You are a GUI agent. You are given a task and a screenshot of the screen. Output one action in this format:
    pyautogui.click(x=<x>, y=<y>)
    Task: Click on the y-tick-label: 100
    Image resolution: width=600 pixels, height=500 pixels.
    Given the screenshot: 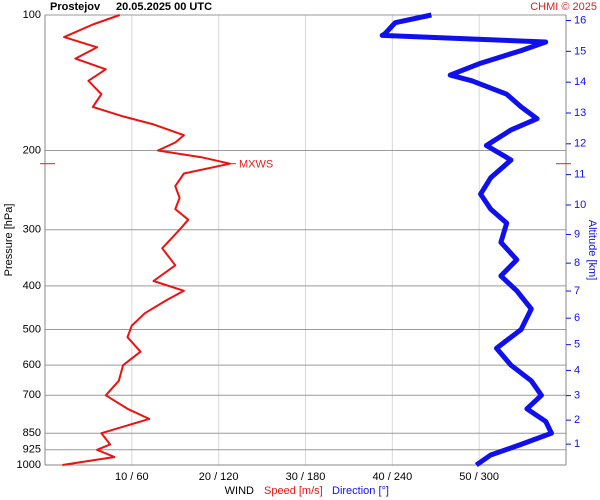 What is the action you would take?
    pyautogui.click(x=32, y=15)
    